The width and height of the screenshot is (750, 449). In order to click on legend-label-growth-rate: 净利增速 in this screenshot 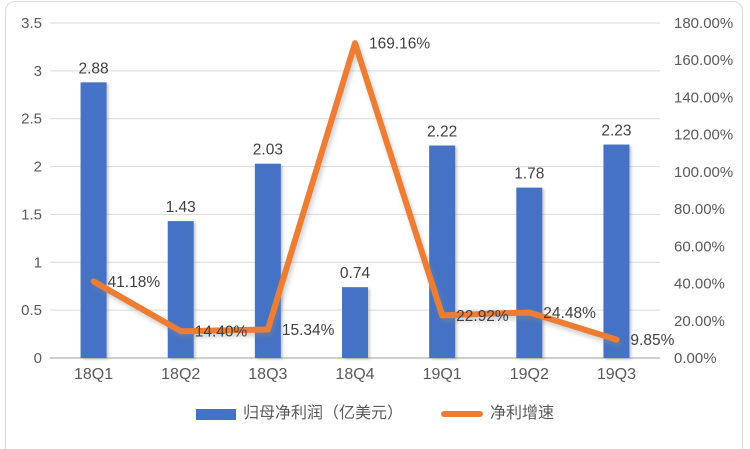, I will do `click(522, 413)`.